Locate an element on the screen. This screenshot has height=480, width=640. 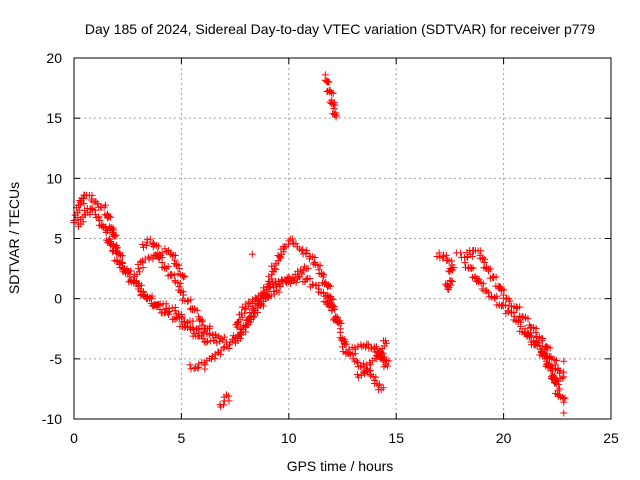
x-tick-label: 0 is located at coordinates (74, 438).